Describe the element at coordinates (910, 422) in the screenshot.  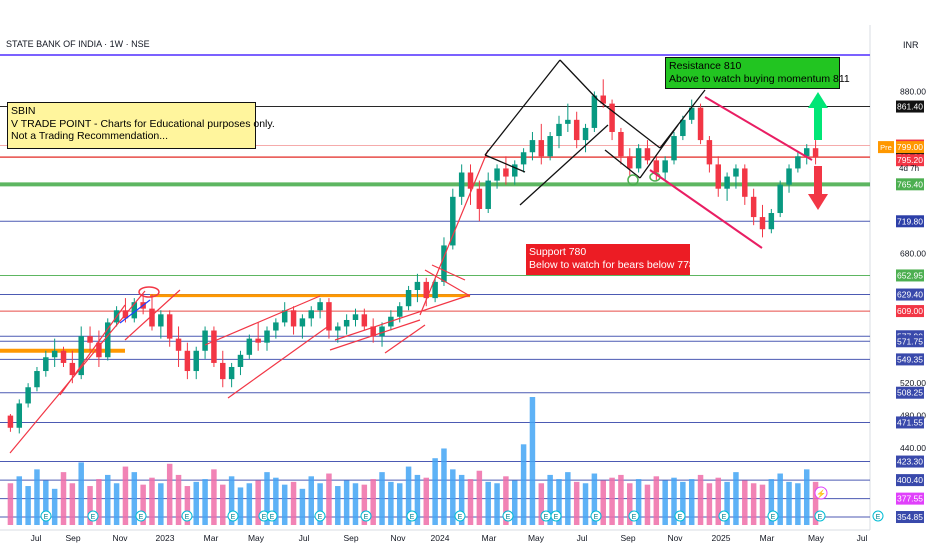
I see `price-label: 471.55` at that location.